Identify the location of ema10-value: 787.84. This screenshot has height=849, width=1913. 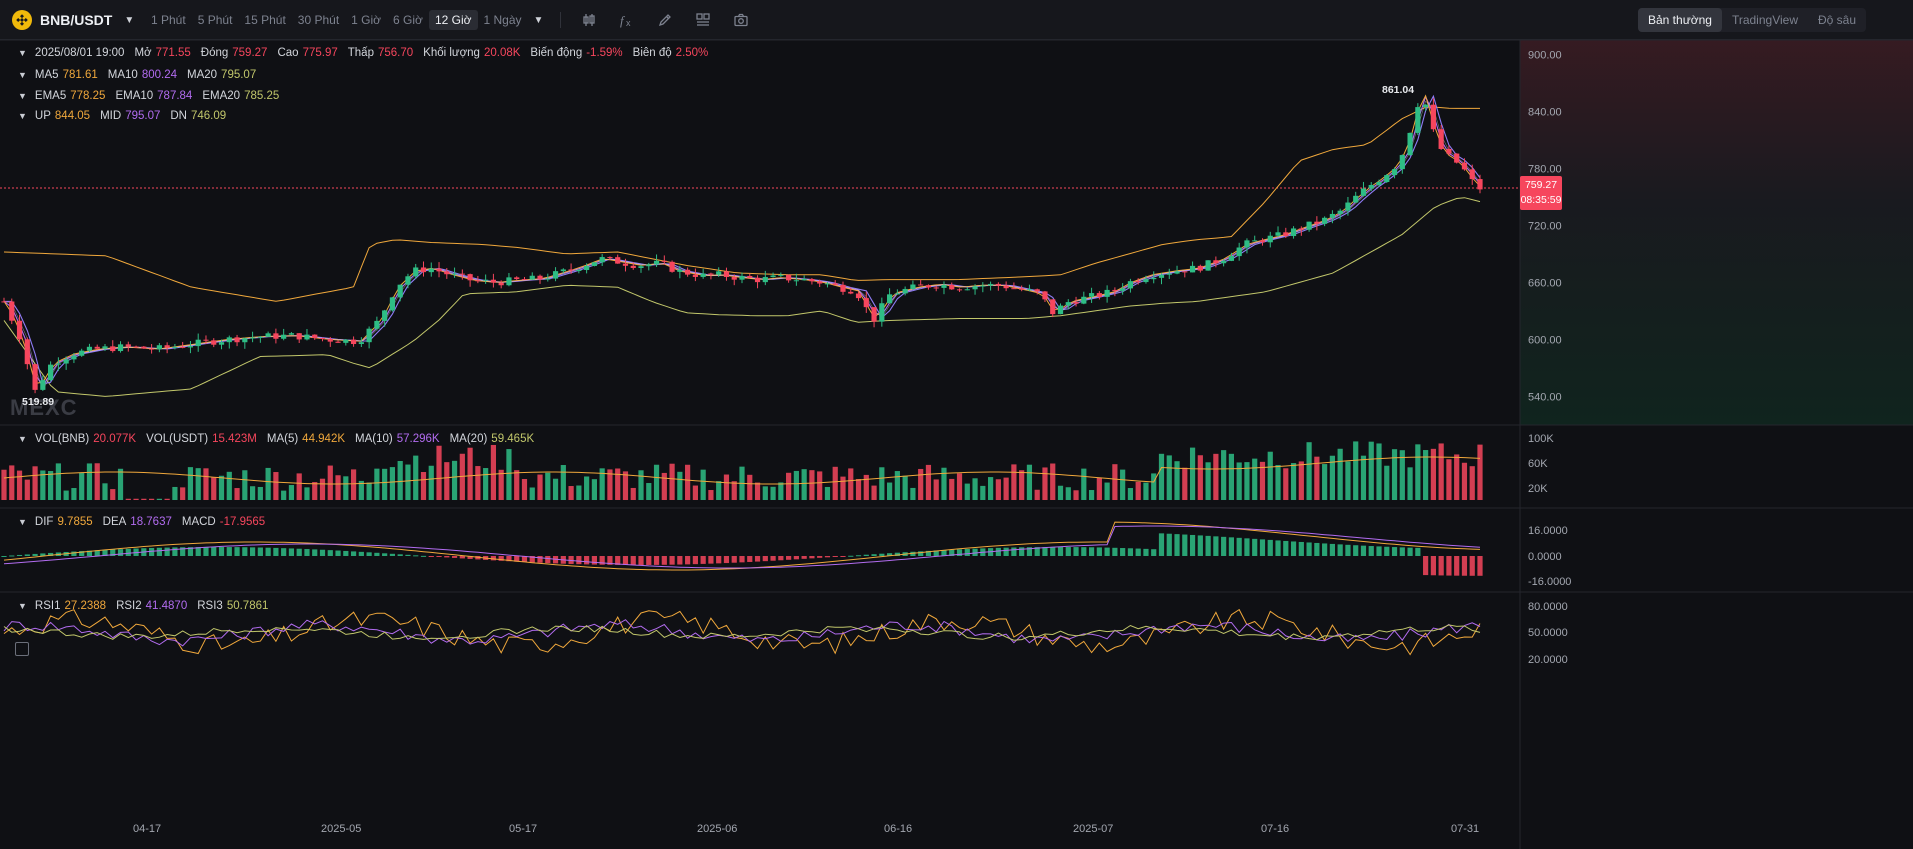
(175, 96).